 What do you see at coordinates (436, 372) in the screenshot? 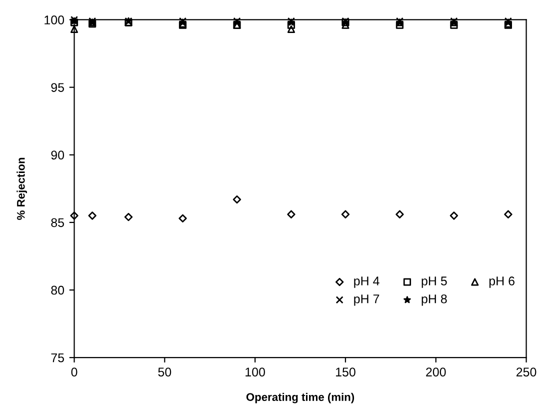
I see `x-tick-label: 200` at bounding box center [436, 372].